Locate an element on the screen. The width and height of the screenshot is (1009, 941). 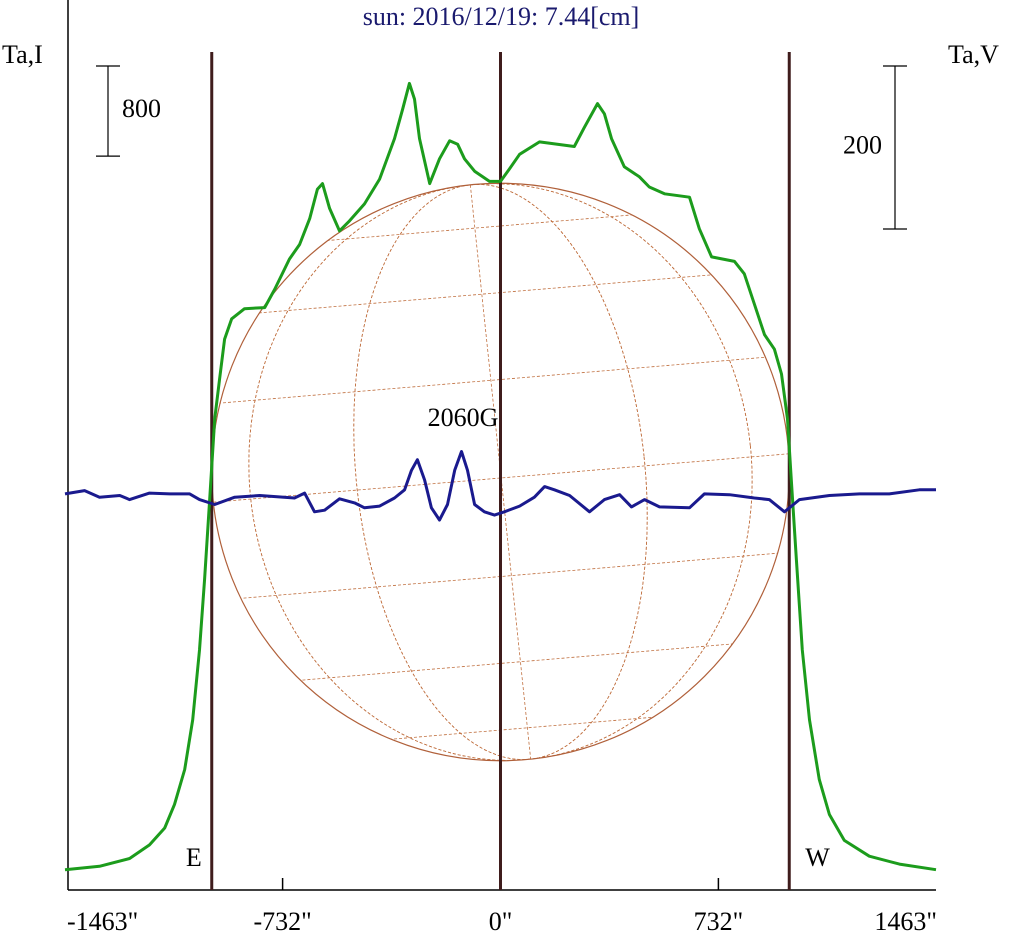
scale-bar-label: 200 is located at coordinates (862, 144).